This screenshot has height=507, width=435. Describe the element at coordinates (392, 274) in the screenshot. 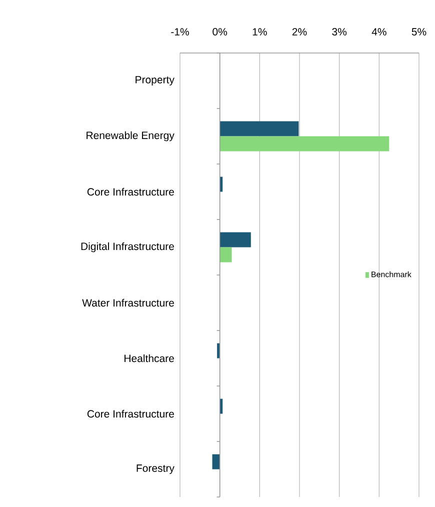

I see `legend-label: Benchmark` at that location.